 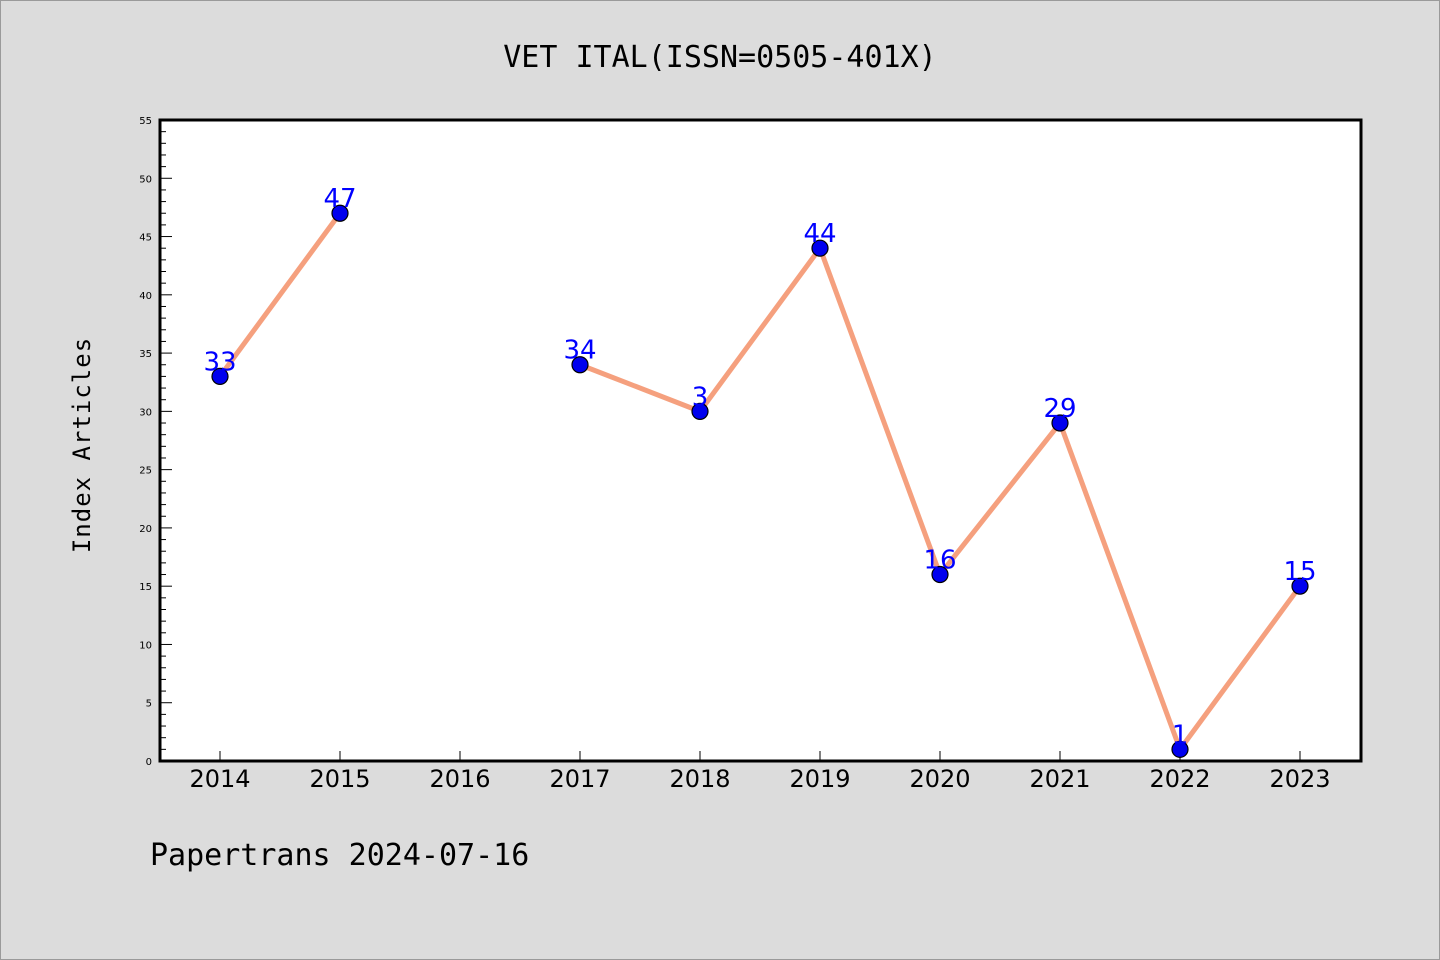 What do you see at coordinates (939, 779) in the screenshot?
I see `x-tick-label: 2020` at bounding box center [939, 779].